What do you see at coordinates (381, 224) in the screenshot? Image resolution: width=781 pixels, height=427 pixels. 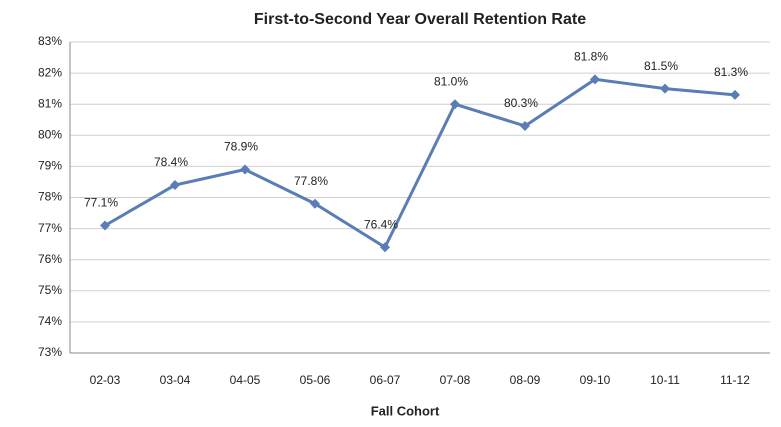 I see `data-label: 76.4%` at bounding box center [381, 224].